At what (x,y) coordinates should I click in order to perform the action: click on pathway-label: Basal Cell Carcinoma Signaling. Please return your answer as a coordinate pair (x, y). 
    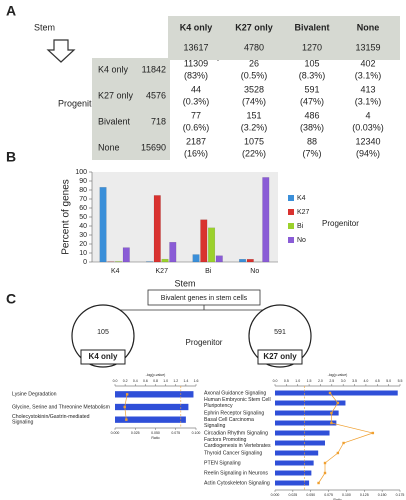
    Looking at the image, I should click on (229, 424).